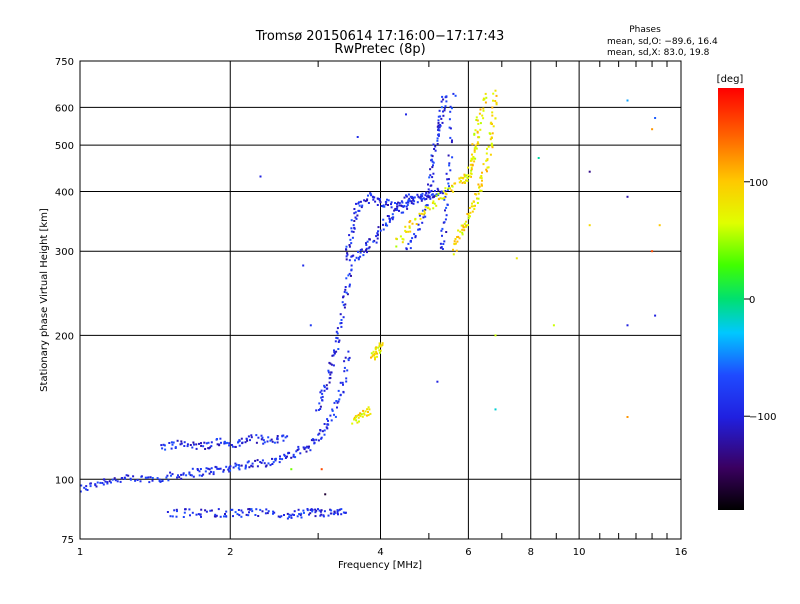  I want to click on y-tick-label: 300, so click(64, 252).